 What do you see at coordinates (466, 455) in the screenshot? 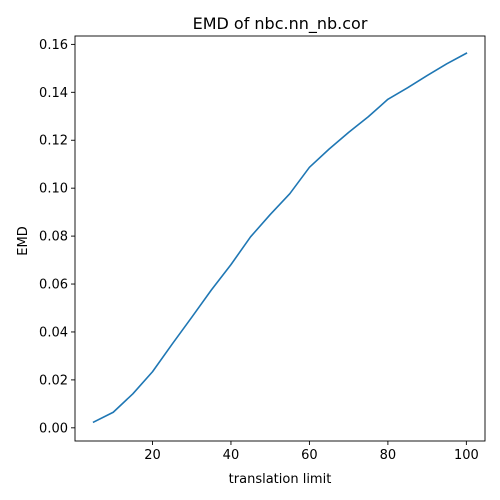
I see `x-tick-label: 100` at bounding box center [466, 455].